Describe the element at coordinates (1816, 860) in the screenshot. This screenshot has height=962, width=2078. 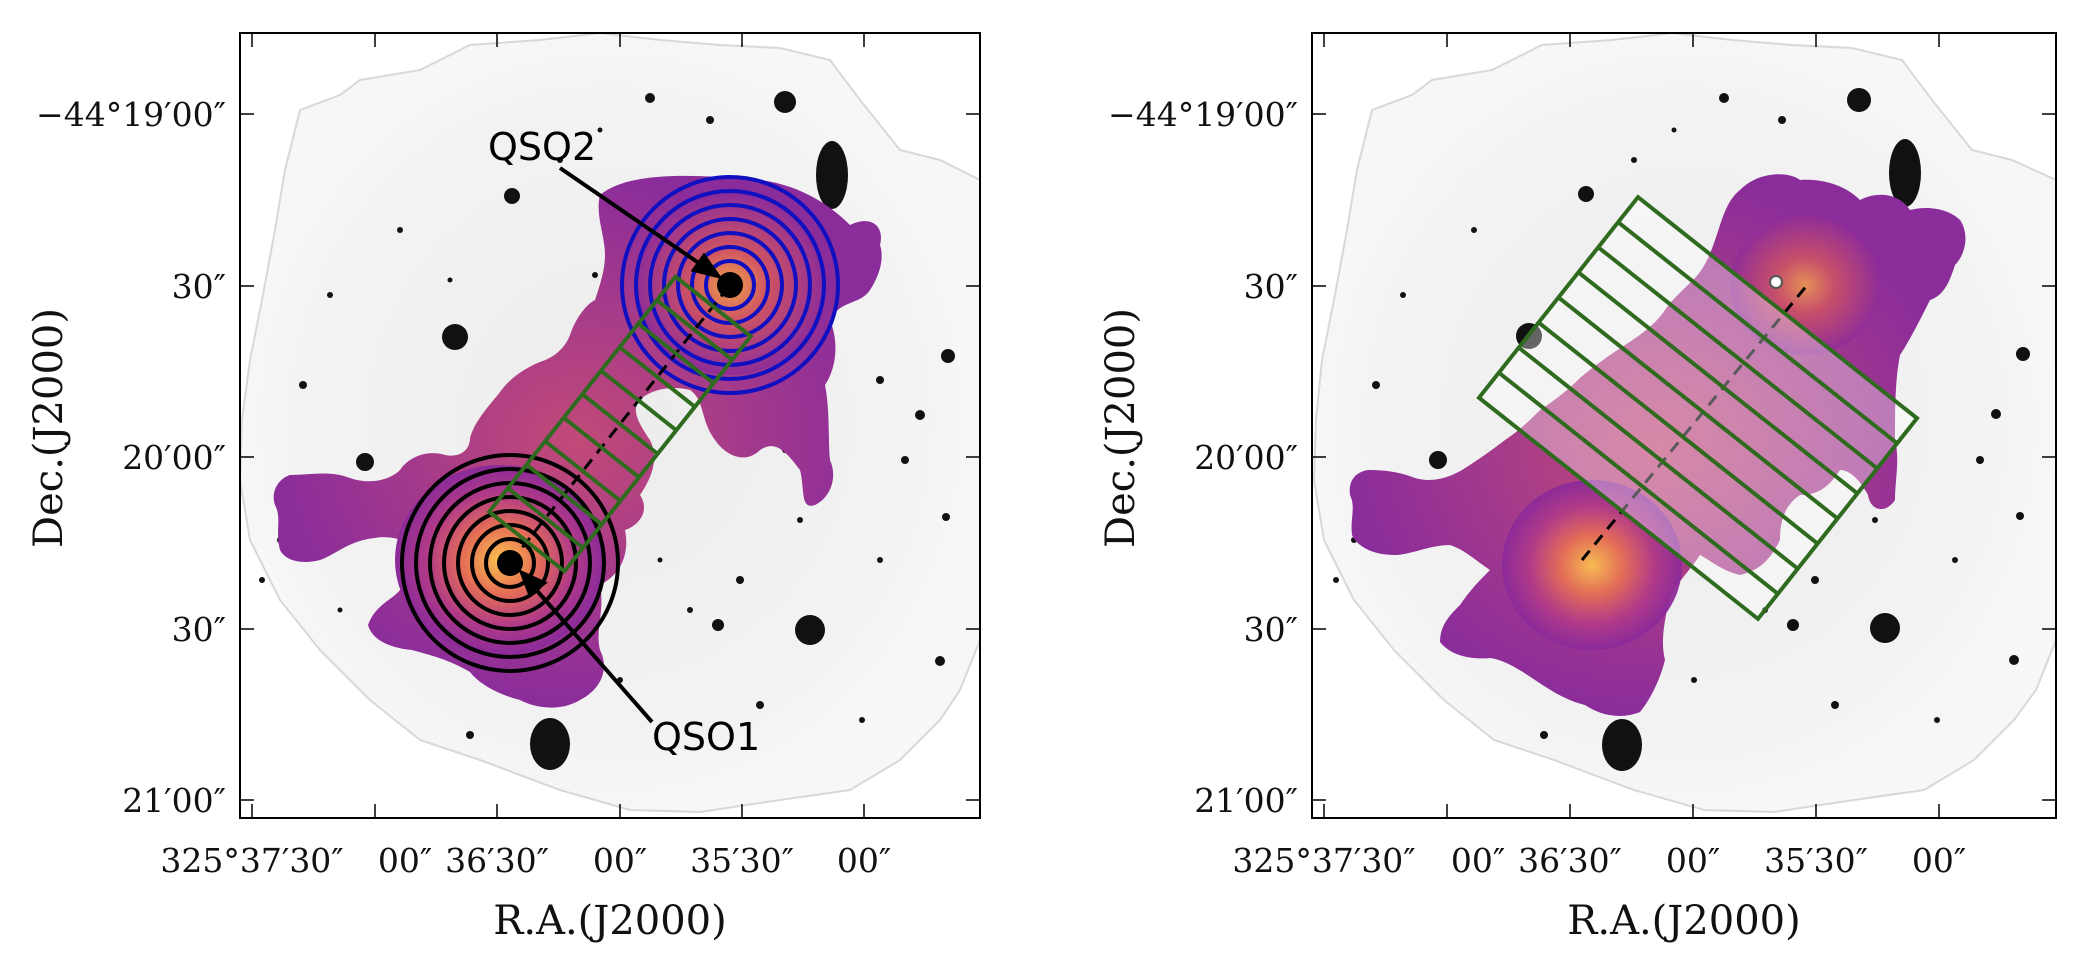
I see `right-xtick-4: 35′30″` at that location.